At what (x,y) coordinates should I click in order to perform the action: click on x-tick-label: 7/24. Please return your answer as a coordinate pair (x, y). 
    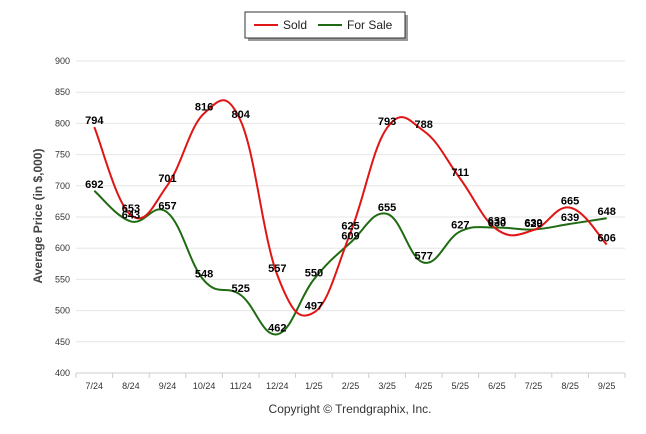
    Looking at the image, I should click on (95, 386).